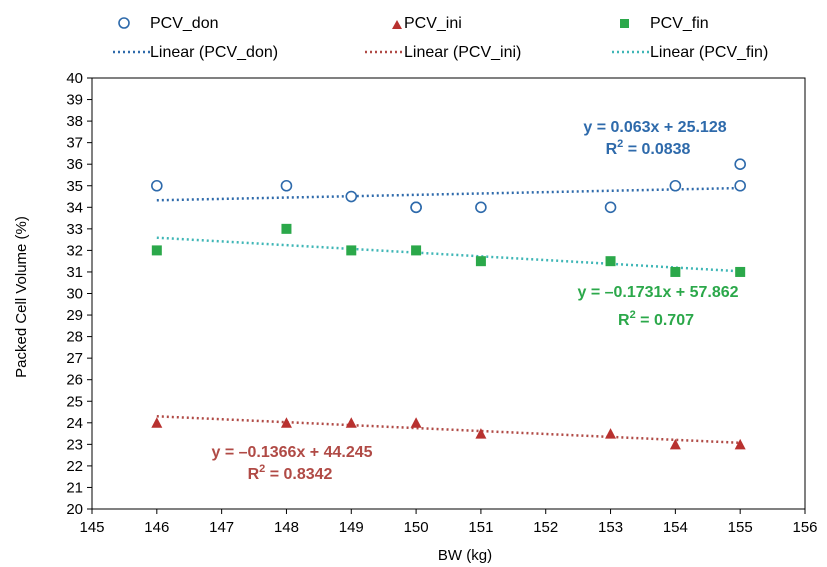 The width and height of the screenshot is (827, 567). Describe the element at coordinates (610, 527) in the screenshot. I see `x-tick-label: 153` at that location.